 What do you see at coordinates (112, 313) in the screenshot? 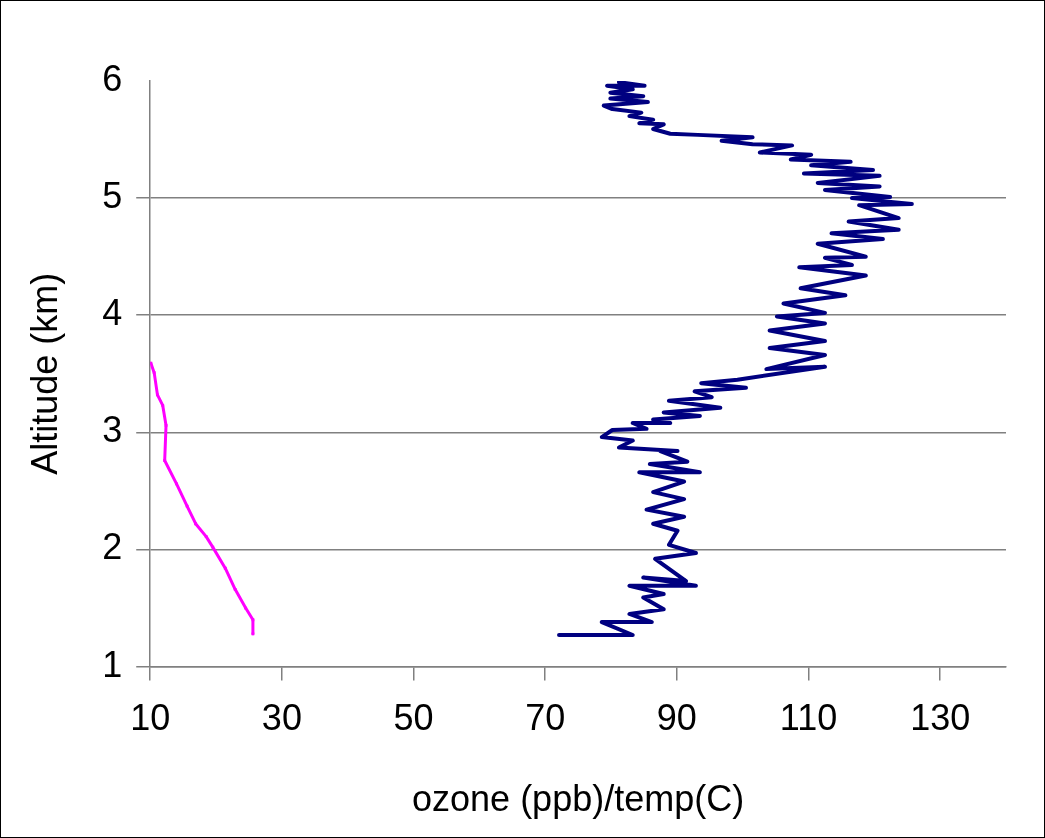
I see `y-tick-label: 4` at bounding box center [112, 313].